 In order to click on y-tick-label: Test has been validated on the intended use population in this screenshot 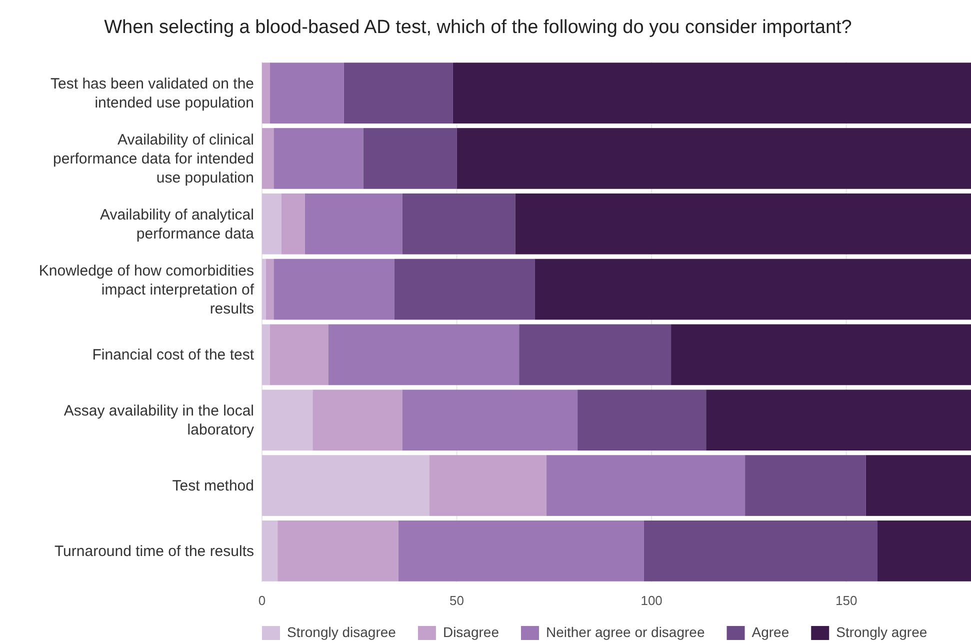, I will do `click(152, 94)`.